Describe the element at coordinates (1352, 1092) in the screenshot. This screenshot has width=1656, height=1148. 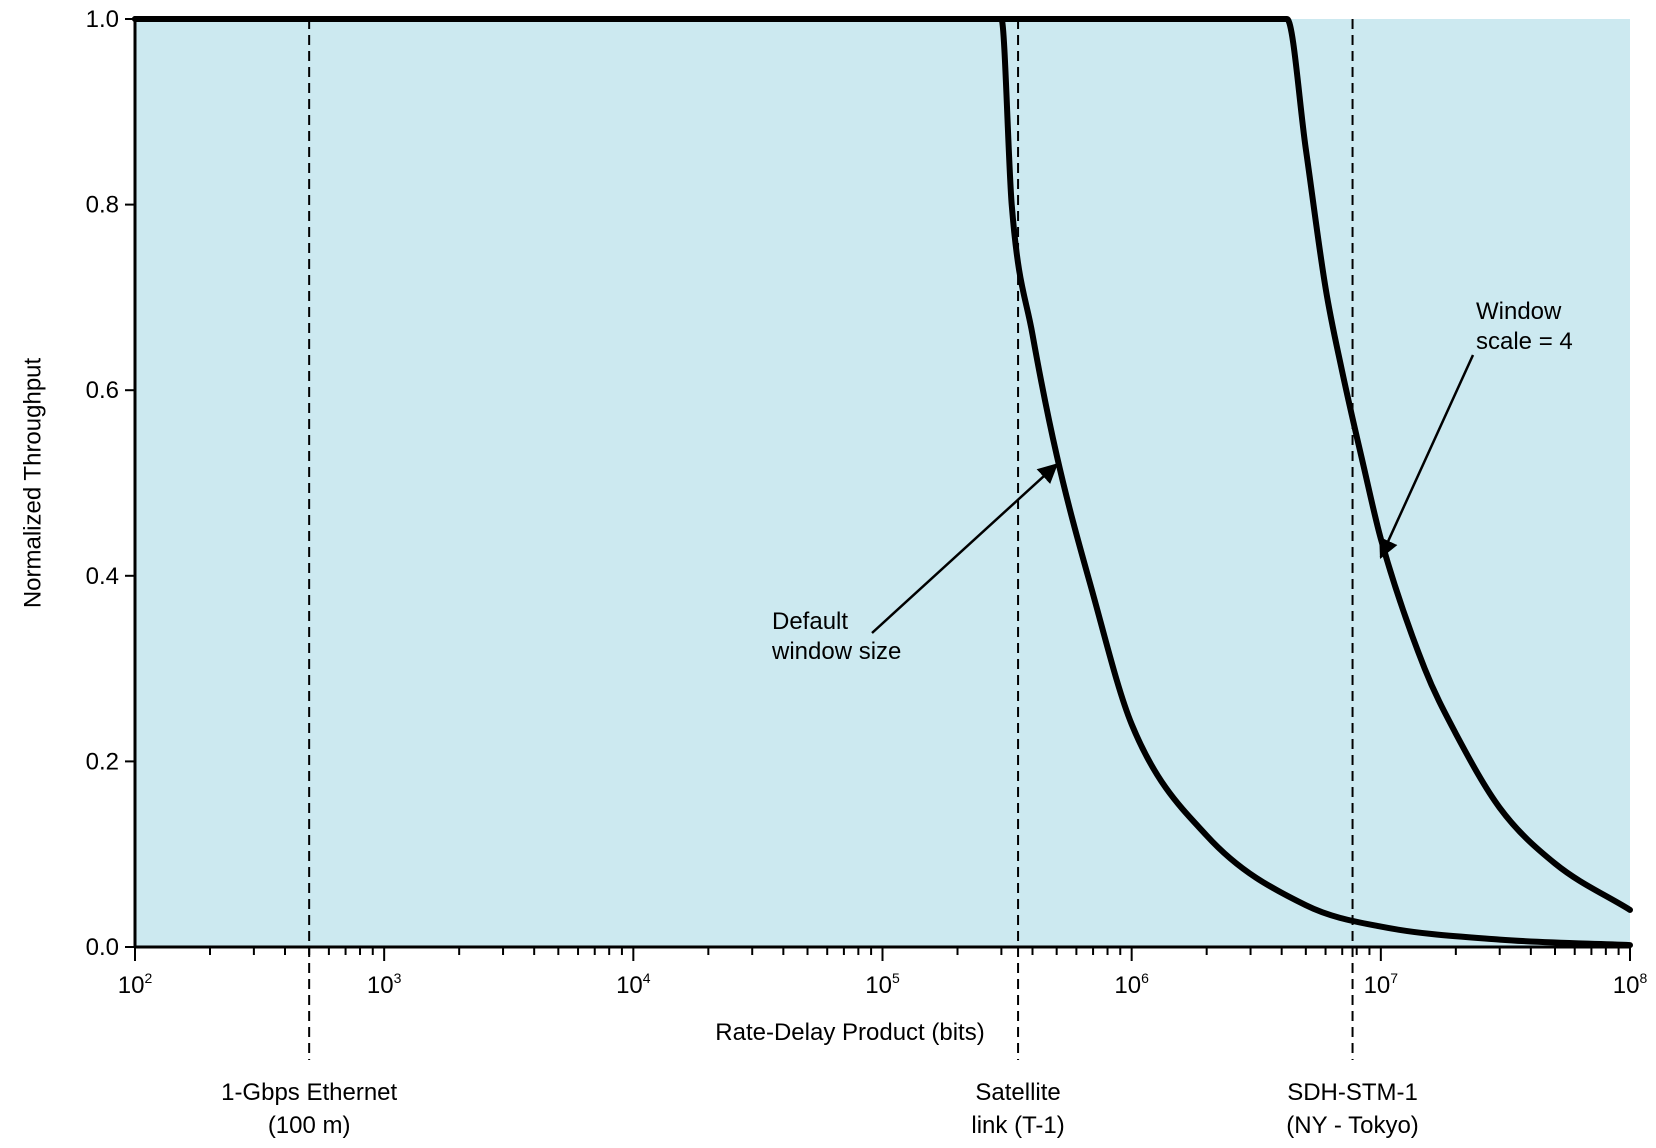
I see `reference-label: SDH-STM-1` at that location.